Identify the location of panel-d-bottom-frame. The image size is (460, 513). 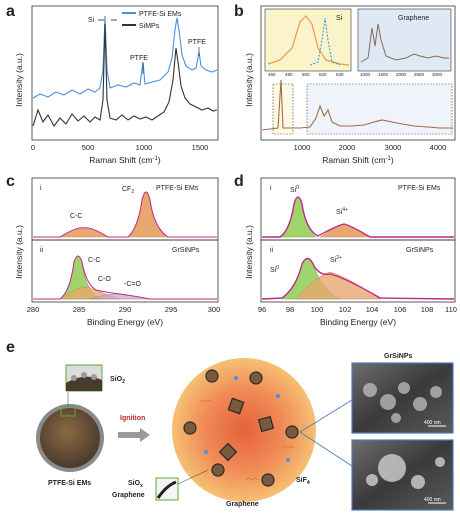
(358, 271).